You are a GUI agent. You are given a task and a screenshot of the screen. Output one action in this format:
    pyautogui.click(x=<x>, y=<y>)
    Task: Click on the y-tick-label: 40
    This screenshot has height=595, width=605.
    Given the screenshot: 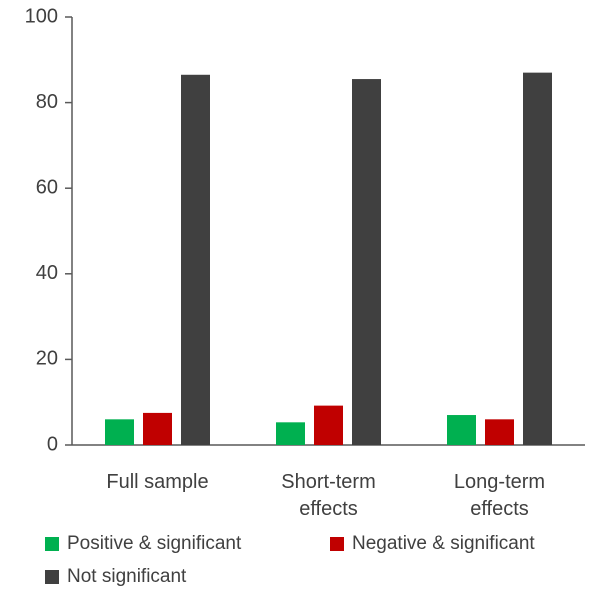 What is the action you would take?
    pyautogui.click(x=47, y=273)
    